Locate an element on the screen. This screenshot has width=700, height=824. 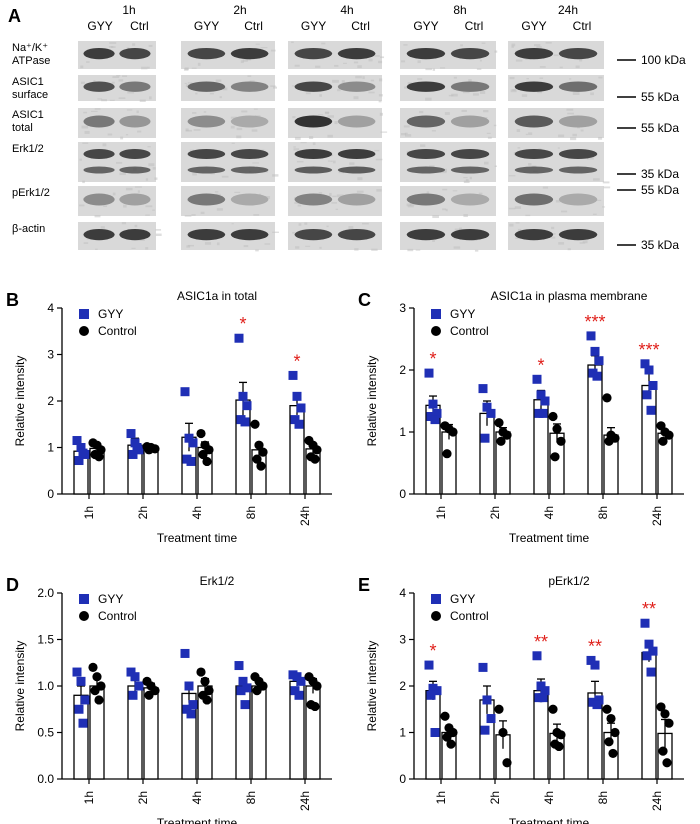
size-marker-label: 35 kDa is located at coordinates (660, 174).